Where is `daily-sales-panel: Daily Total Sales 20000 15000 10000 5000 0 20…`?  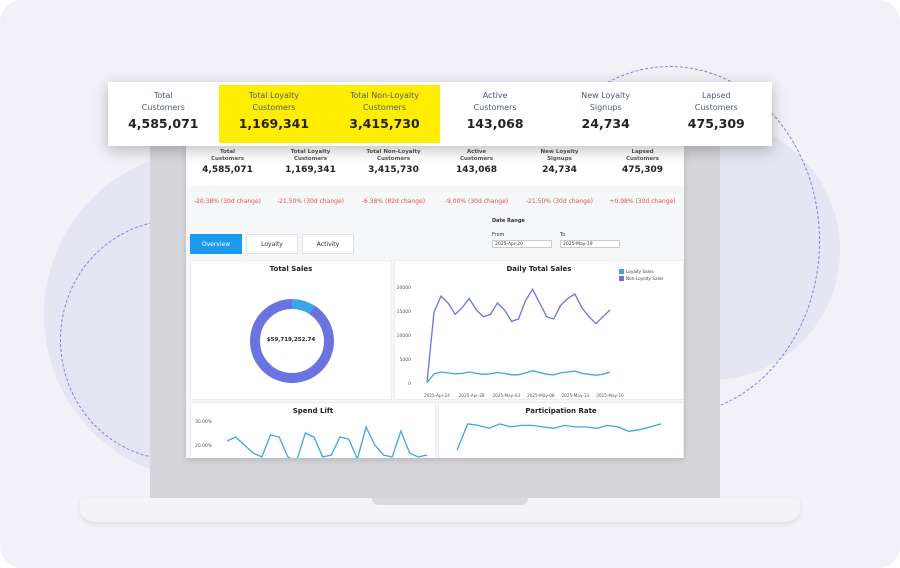 daily-sales-panel: Daily Total Sales 20000 15000 10000 5000 0 20… is located at coordinates (539, 330).